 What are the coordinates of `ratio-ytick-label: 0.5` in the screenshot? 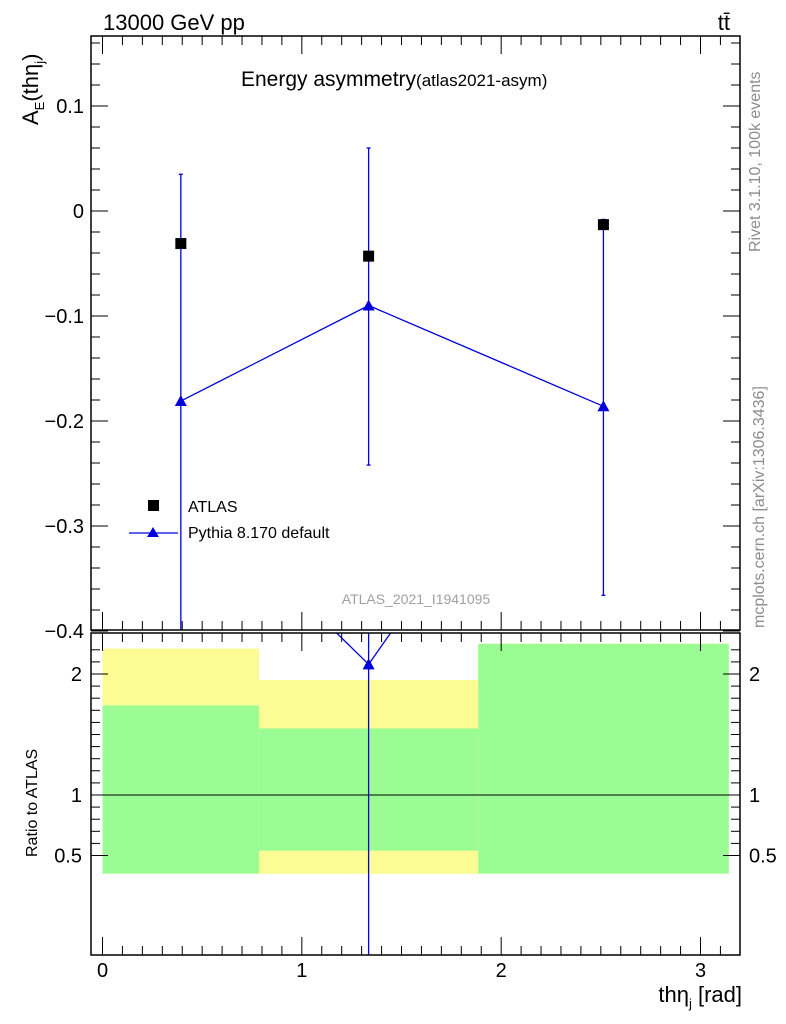 It's located at (68, 857).